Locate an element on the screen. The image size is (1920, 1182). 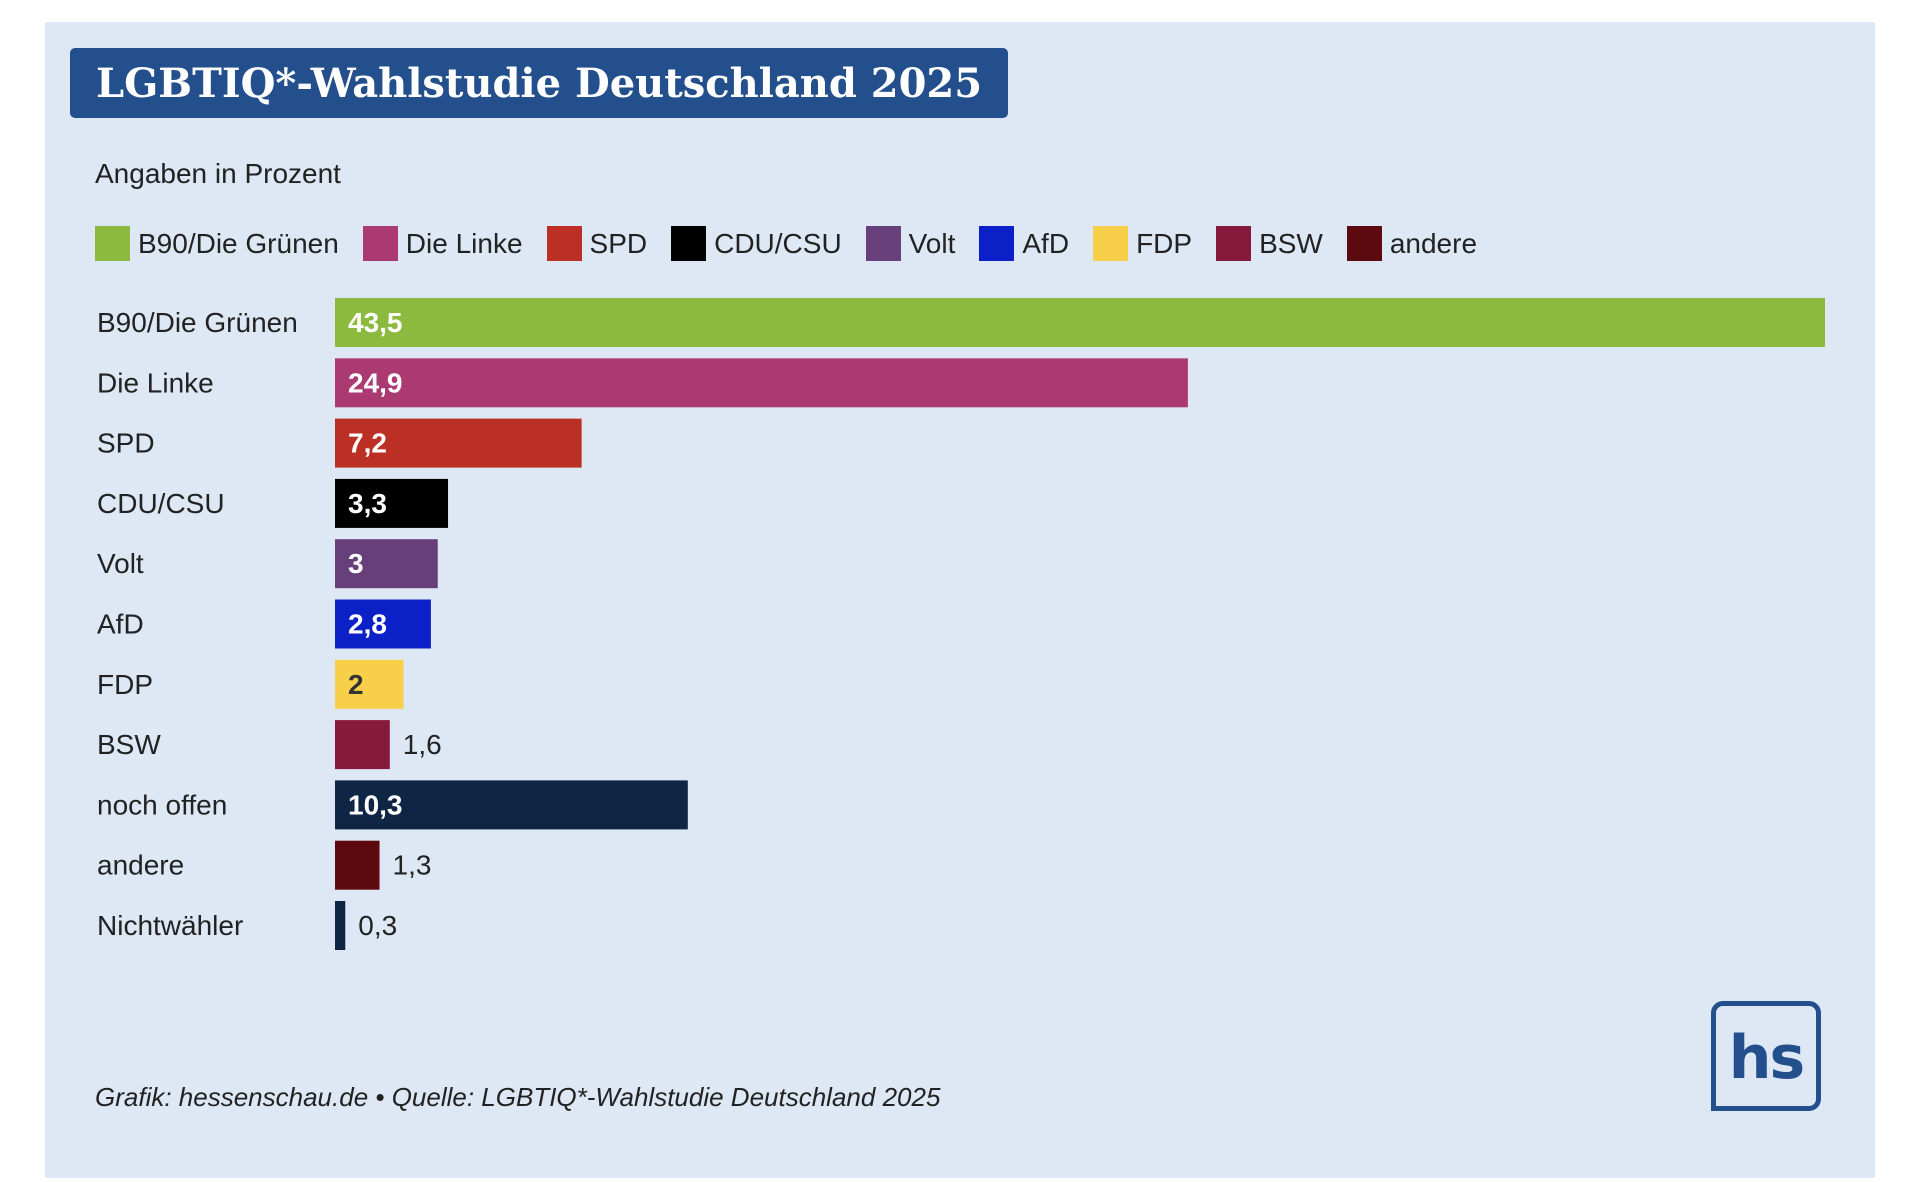
bar-value-label: 1,3 is located at coordinates (412, 865).